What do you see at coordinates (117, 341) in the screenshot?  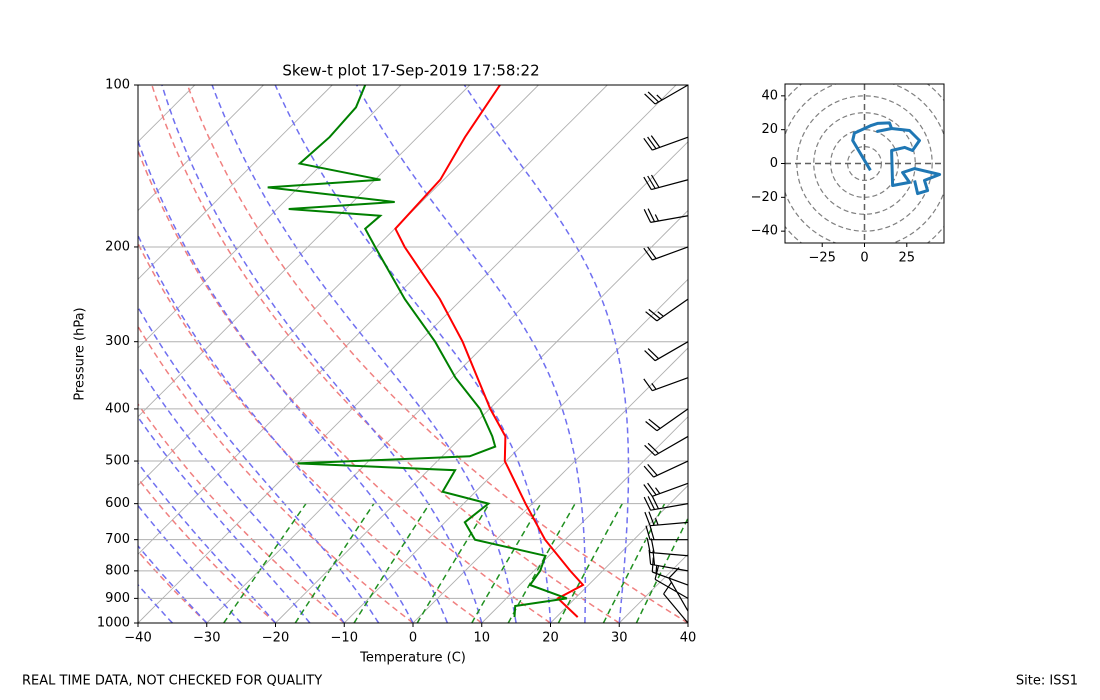 I see `y-tick-label: 300` at bounding box center [117, 341].